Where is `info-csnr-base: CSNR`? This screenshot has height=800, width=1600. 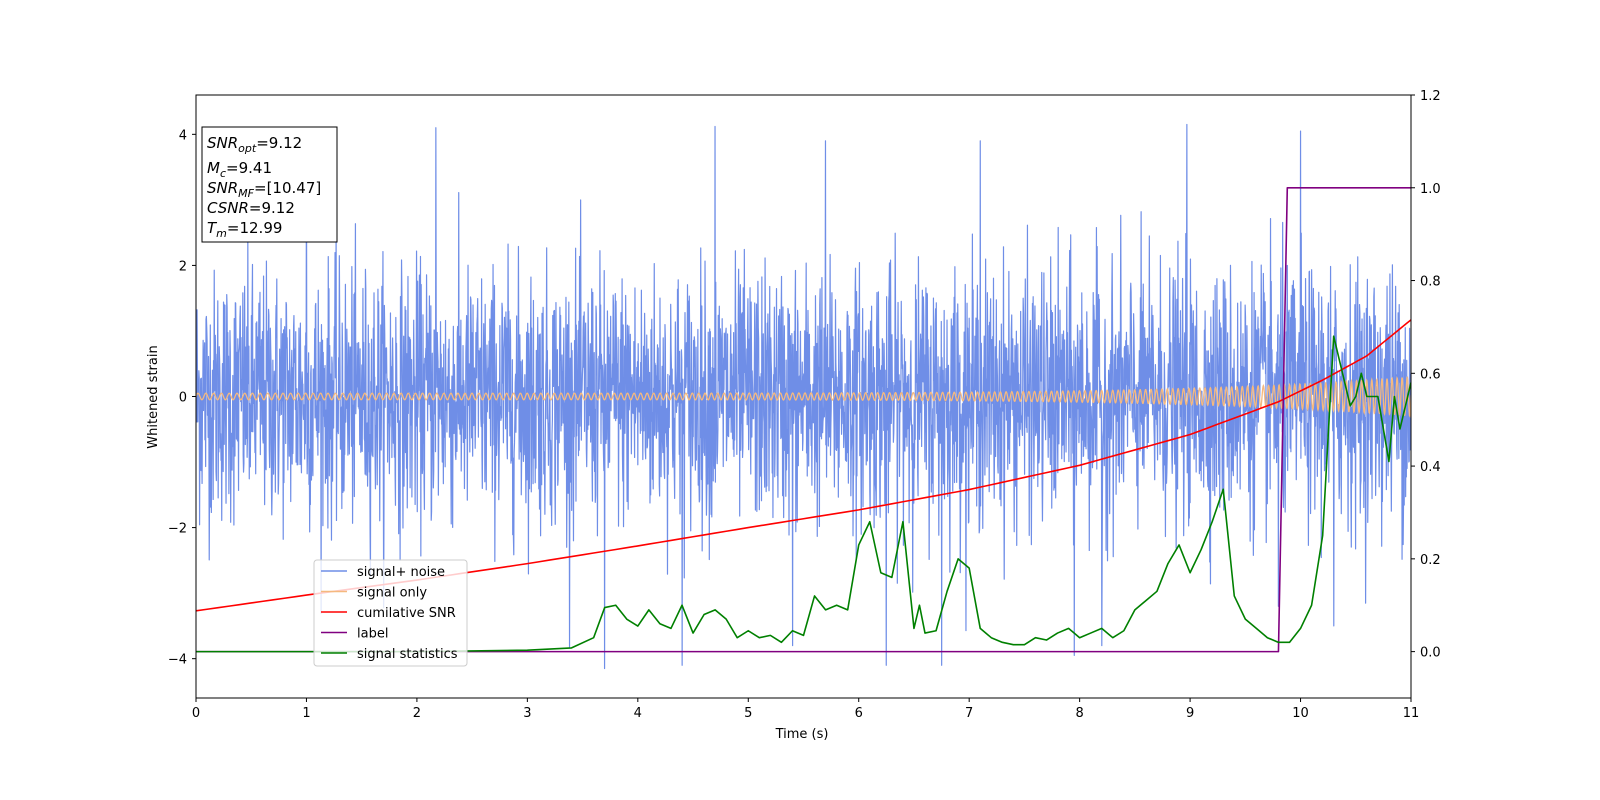
info-csnr-base: CSNR is located at coordinates (228, 208).